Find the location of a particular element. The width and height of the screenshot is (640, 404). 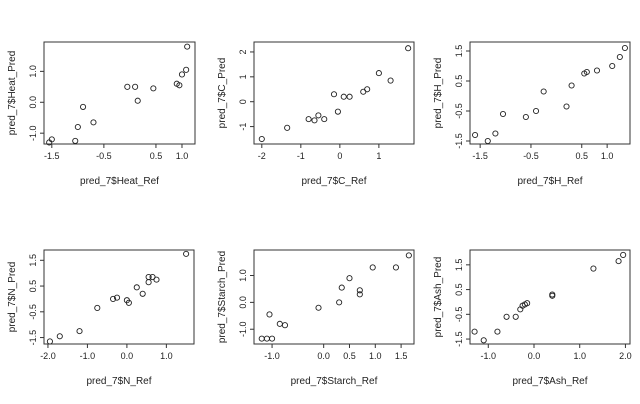

y-tick-label: 1.0 is located at coordinates (243, 275).